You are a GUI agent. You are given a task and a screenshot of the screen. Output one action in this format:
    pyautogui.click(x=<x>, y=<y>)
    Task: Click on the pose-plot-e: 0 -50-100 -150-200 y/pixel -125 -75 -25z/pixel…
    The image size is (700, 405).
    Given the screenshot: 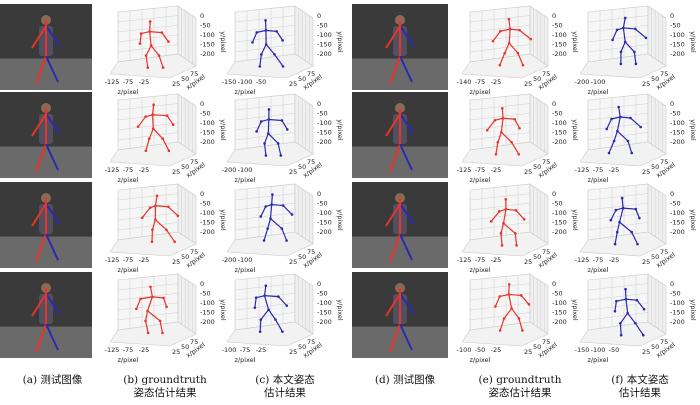 What is the action you would take?
    pyautogui.click(x=518, y=228)
    